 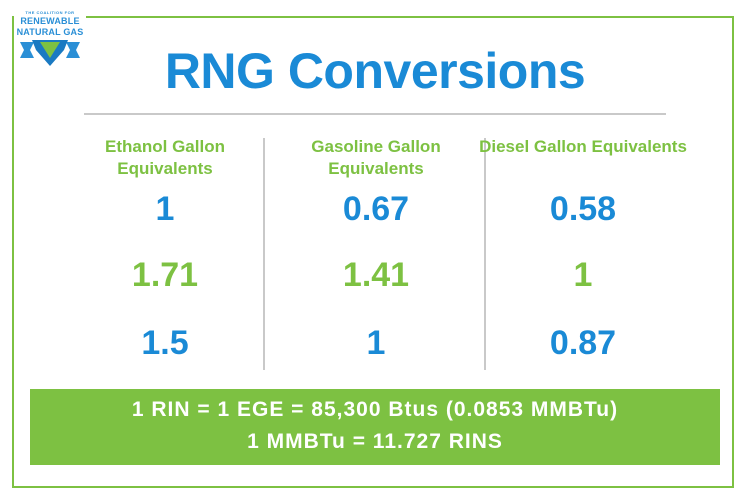 What do you see at coordinates (50, 21) in the screenshot?
I see `logo-line-1: RENEWABLE` at bounding box center [50, 21].